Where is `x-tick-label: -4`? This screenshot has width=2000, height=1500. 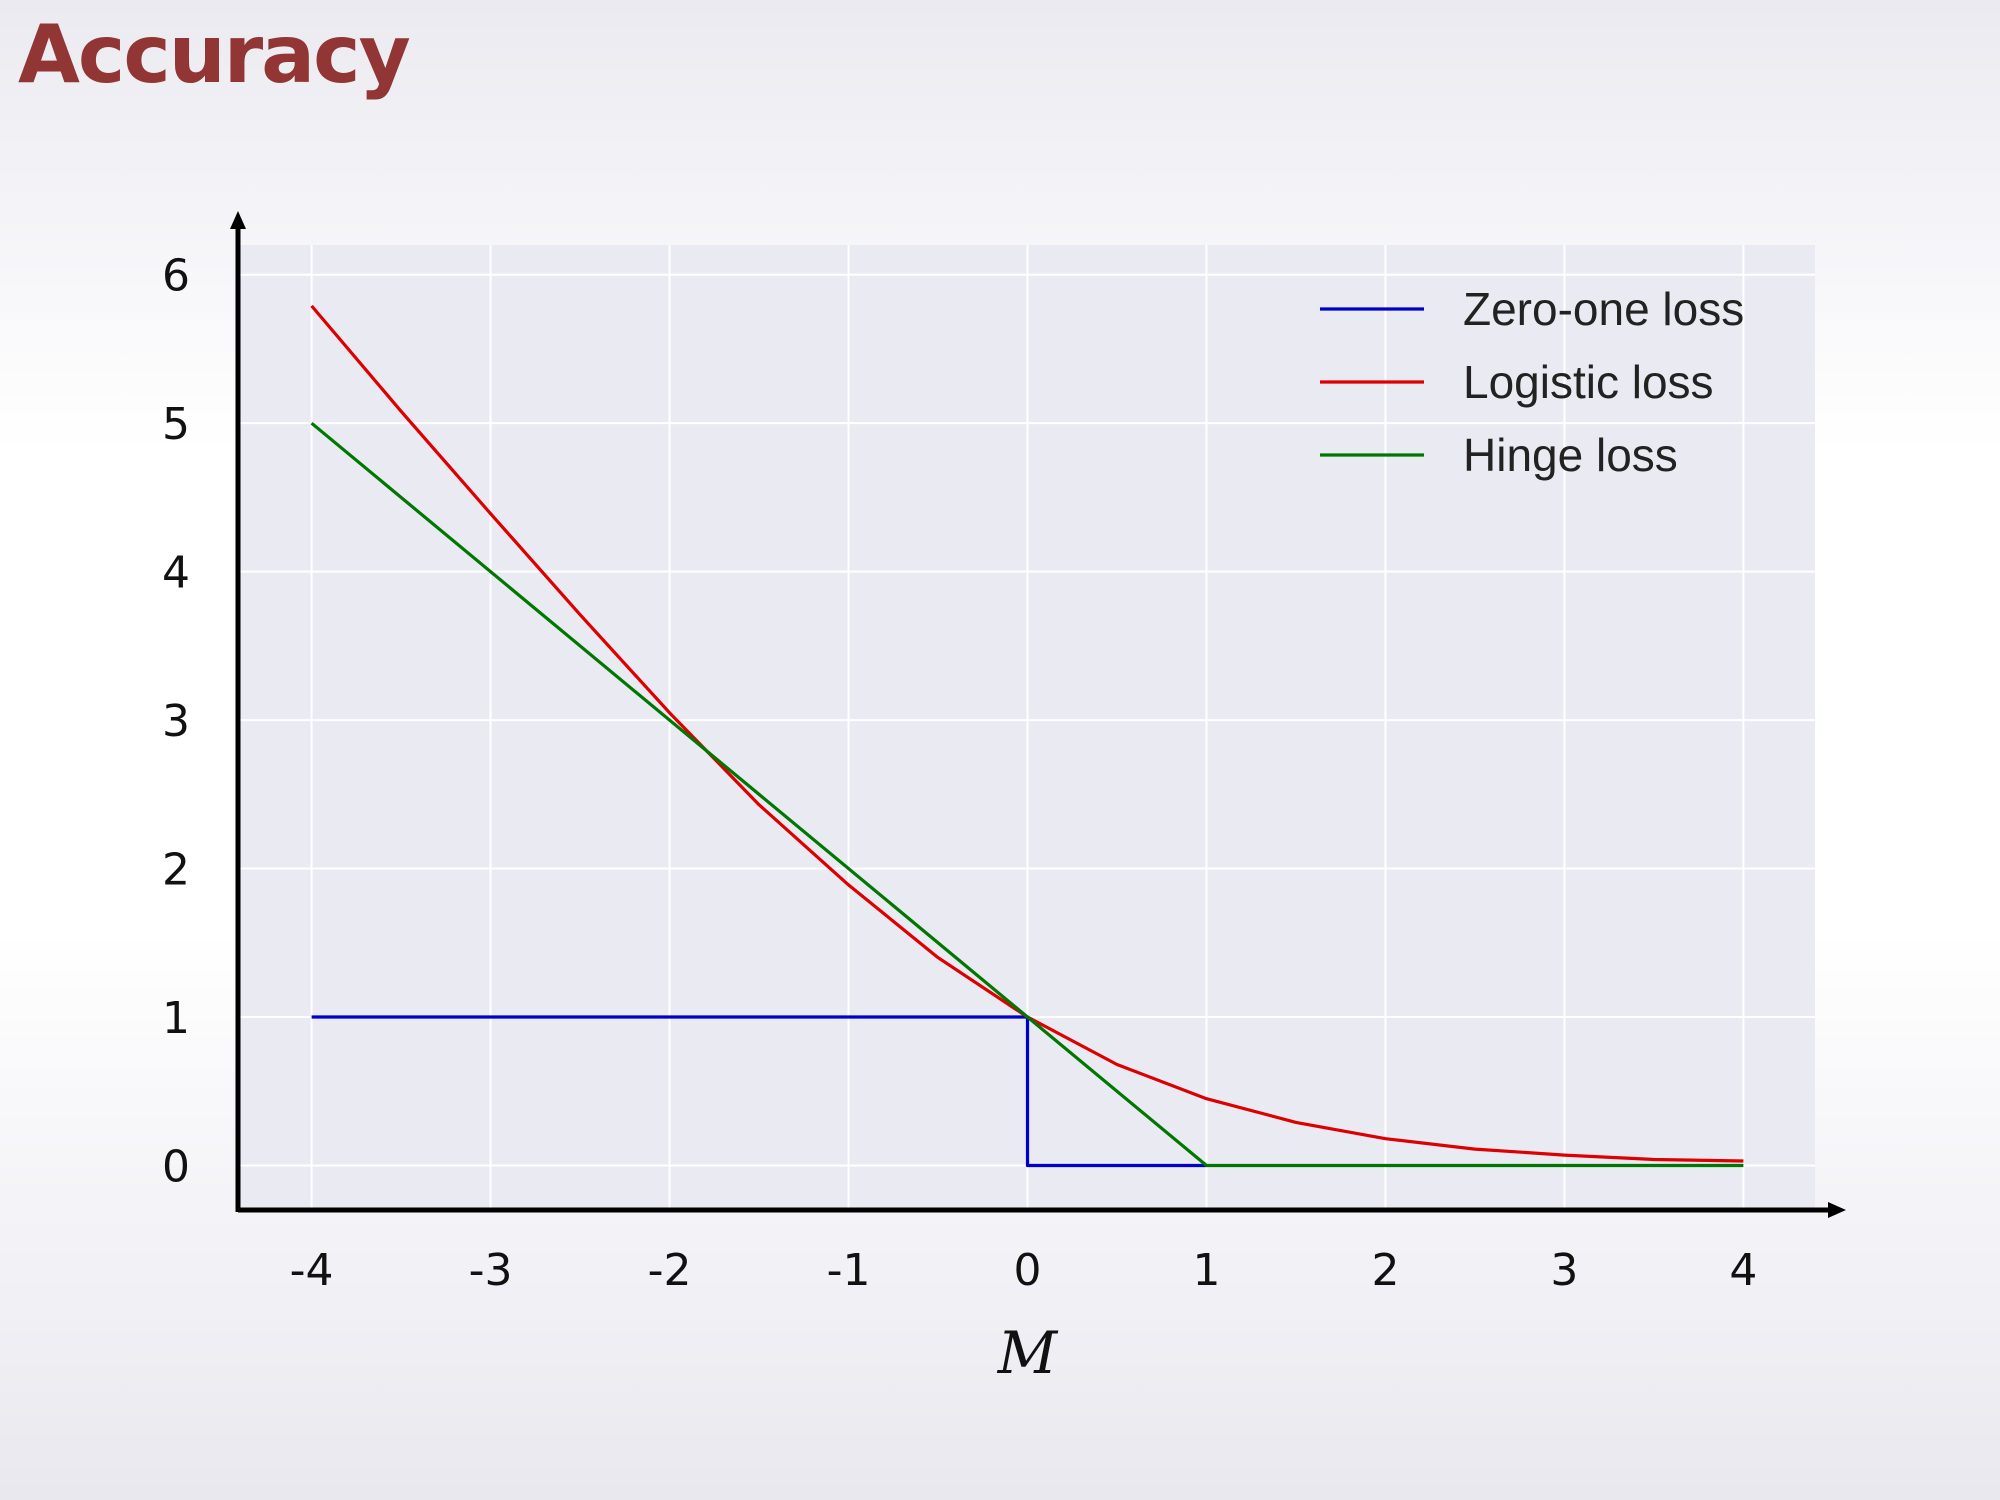
x-tick-label: -4 is located at coordinates (312, 1270).